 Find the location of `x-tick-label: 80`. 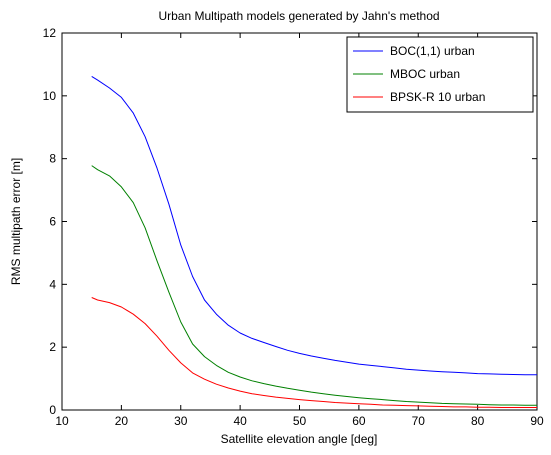

x-tick-label: 80 is located at coordinates (478, 421).